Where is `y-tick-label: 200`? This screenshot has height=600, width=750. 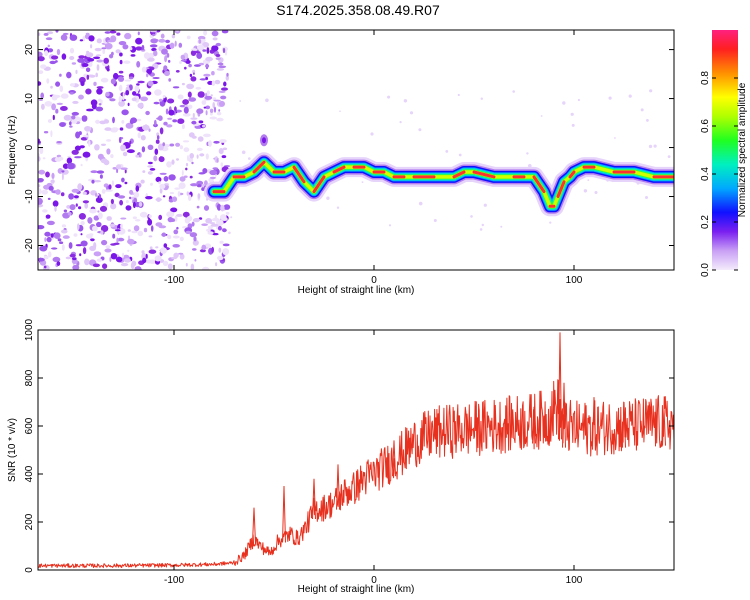
y-tick-label: 200 is located at coordinates (29, 521).